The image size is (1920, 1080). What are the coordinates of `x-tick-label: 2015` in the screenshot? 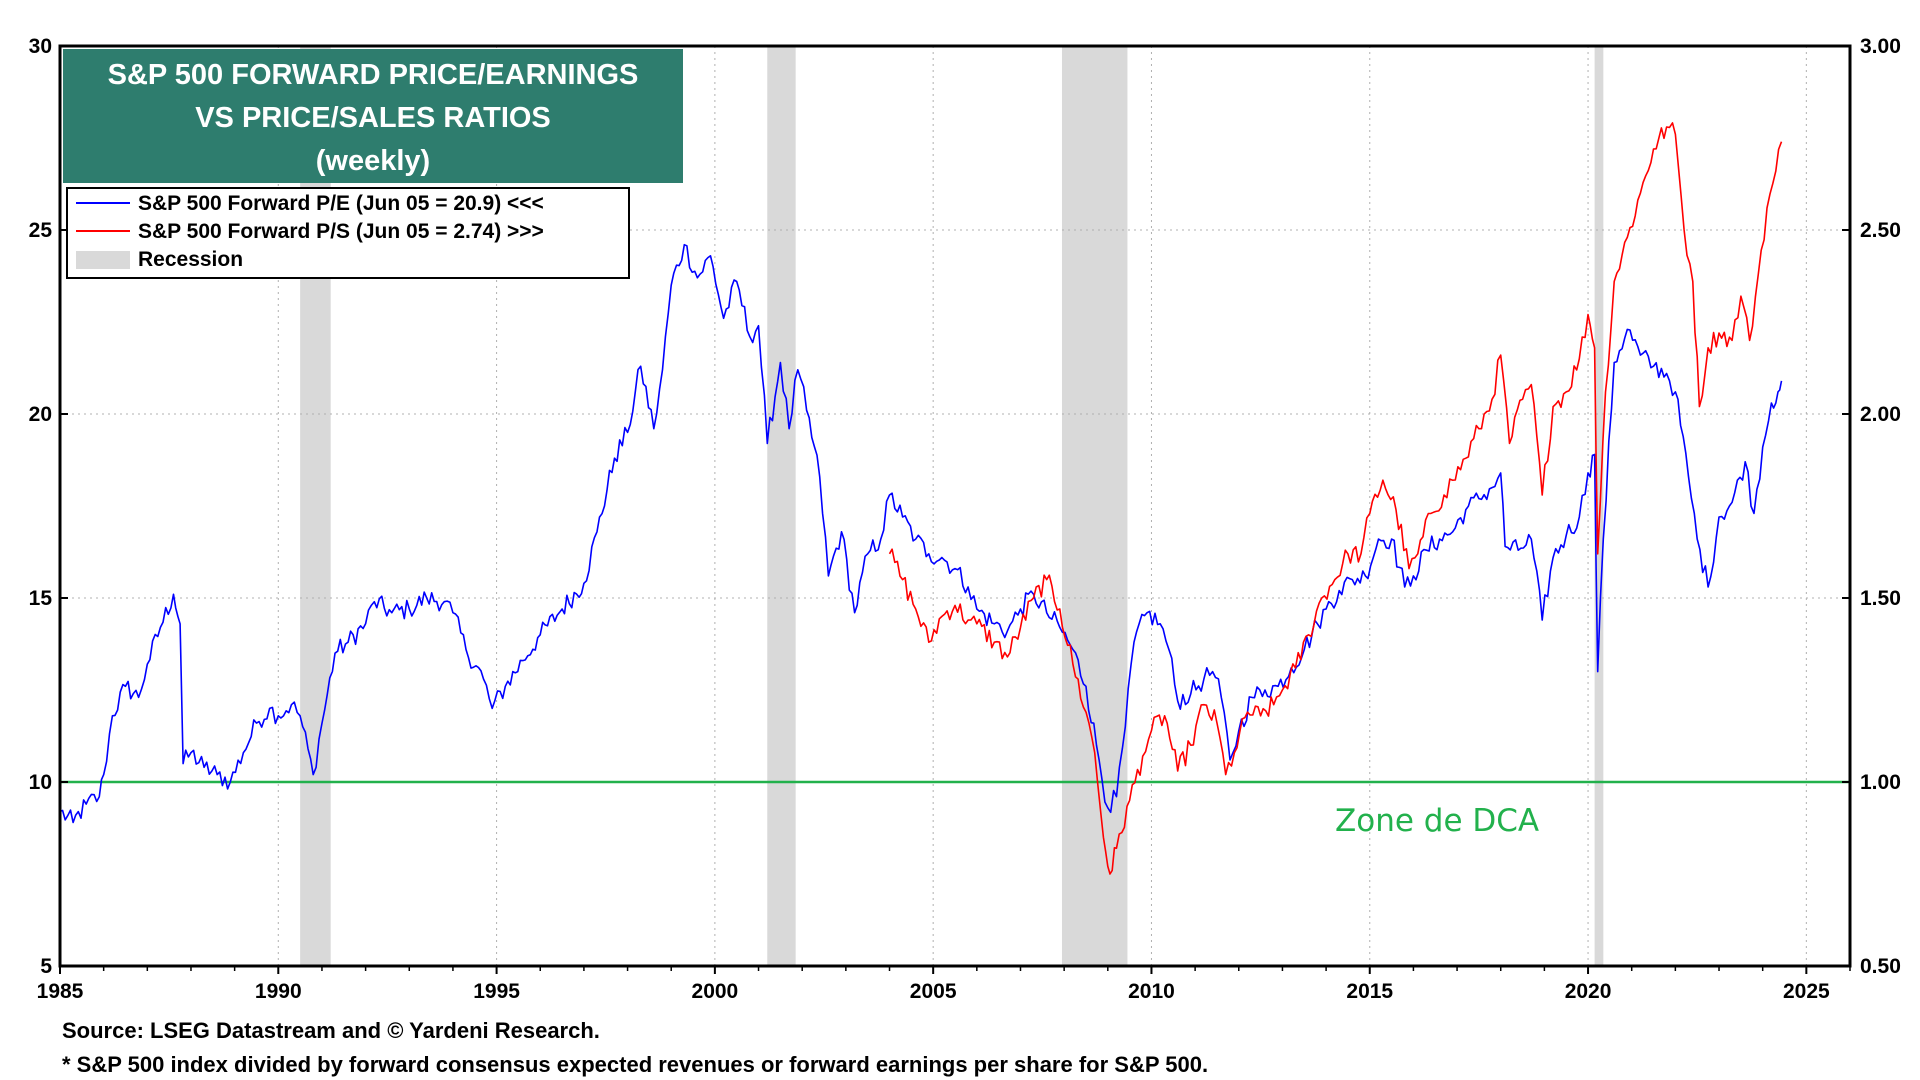 It's located at (1369, 991).